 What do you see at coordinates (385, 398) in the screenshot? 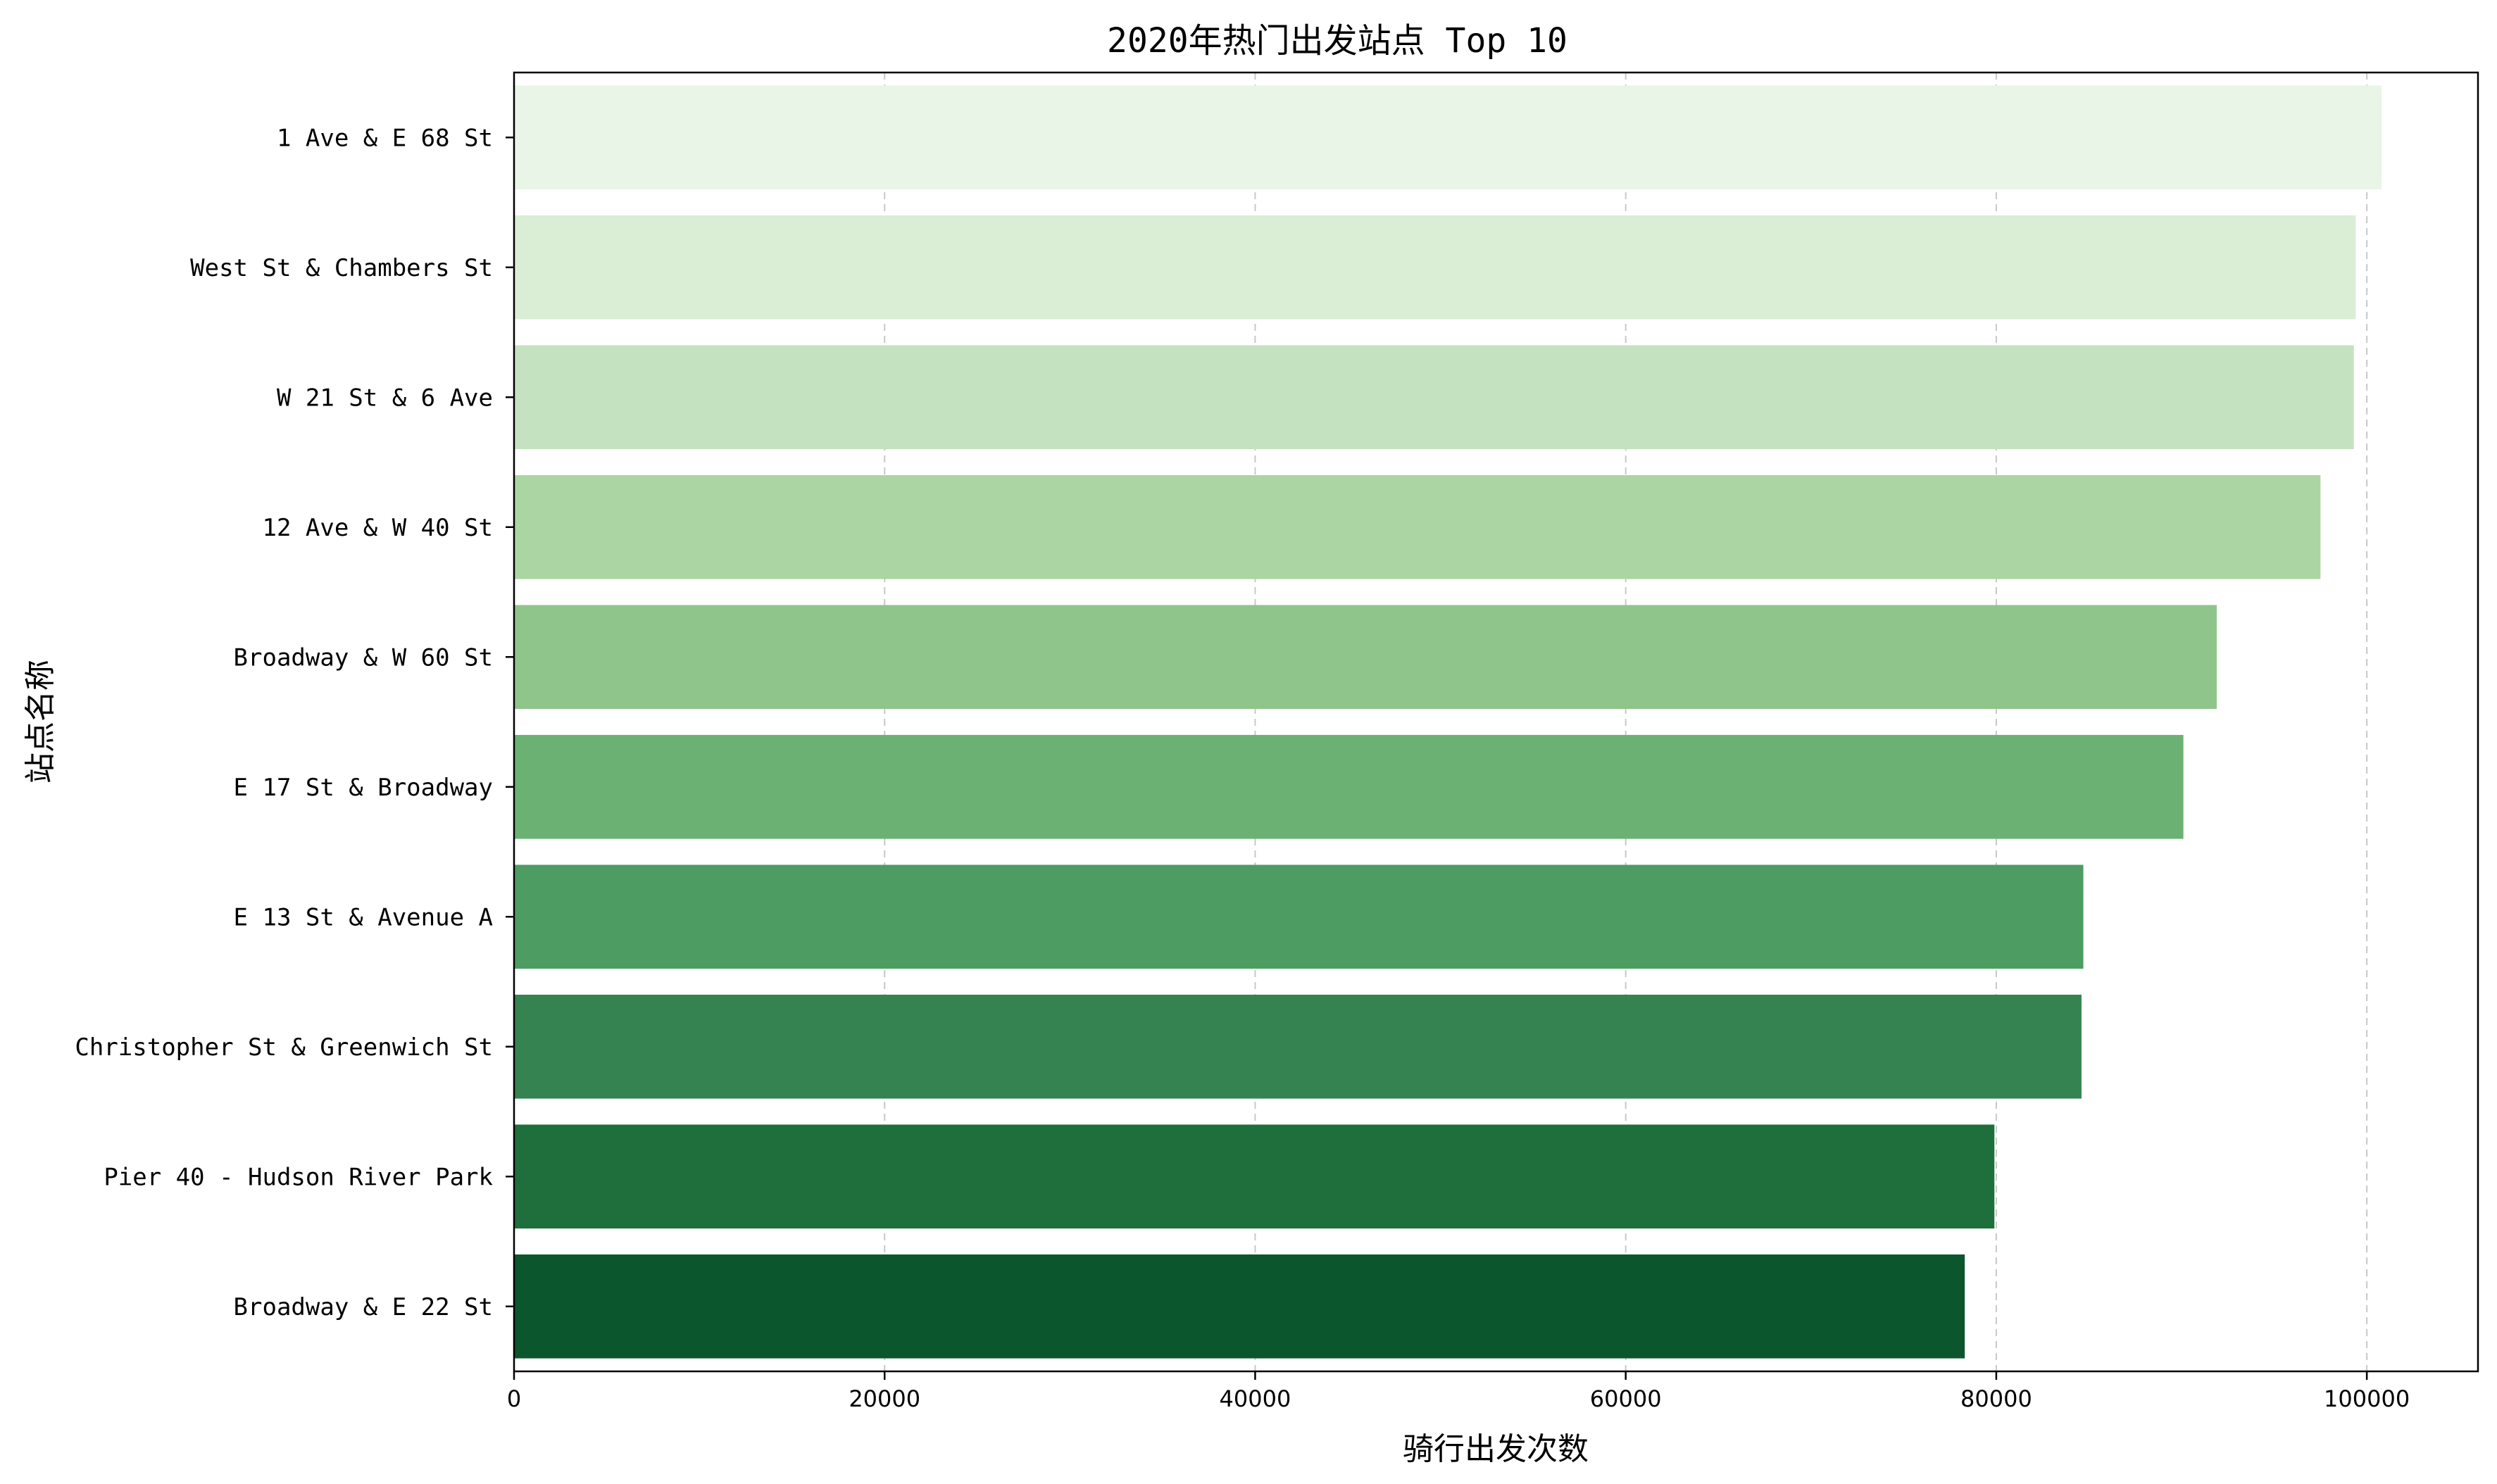
I see `y-tick-label: W 21 St & 6 Ave` at bounding box center [385, 398].